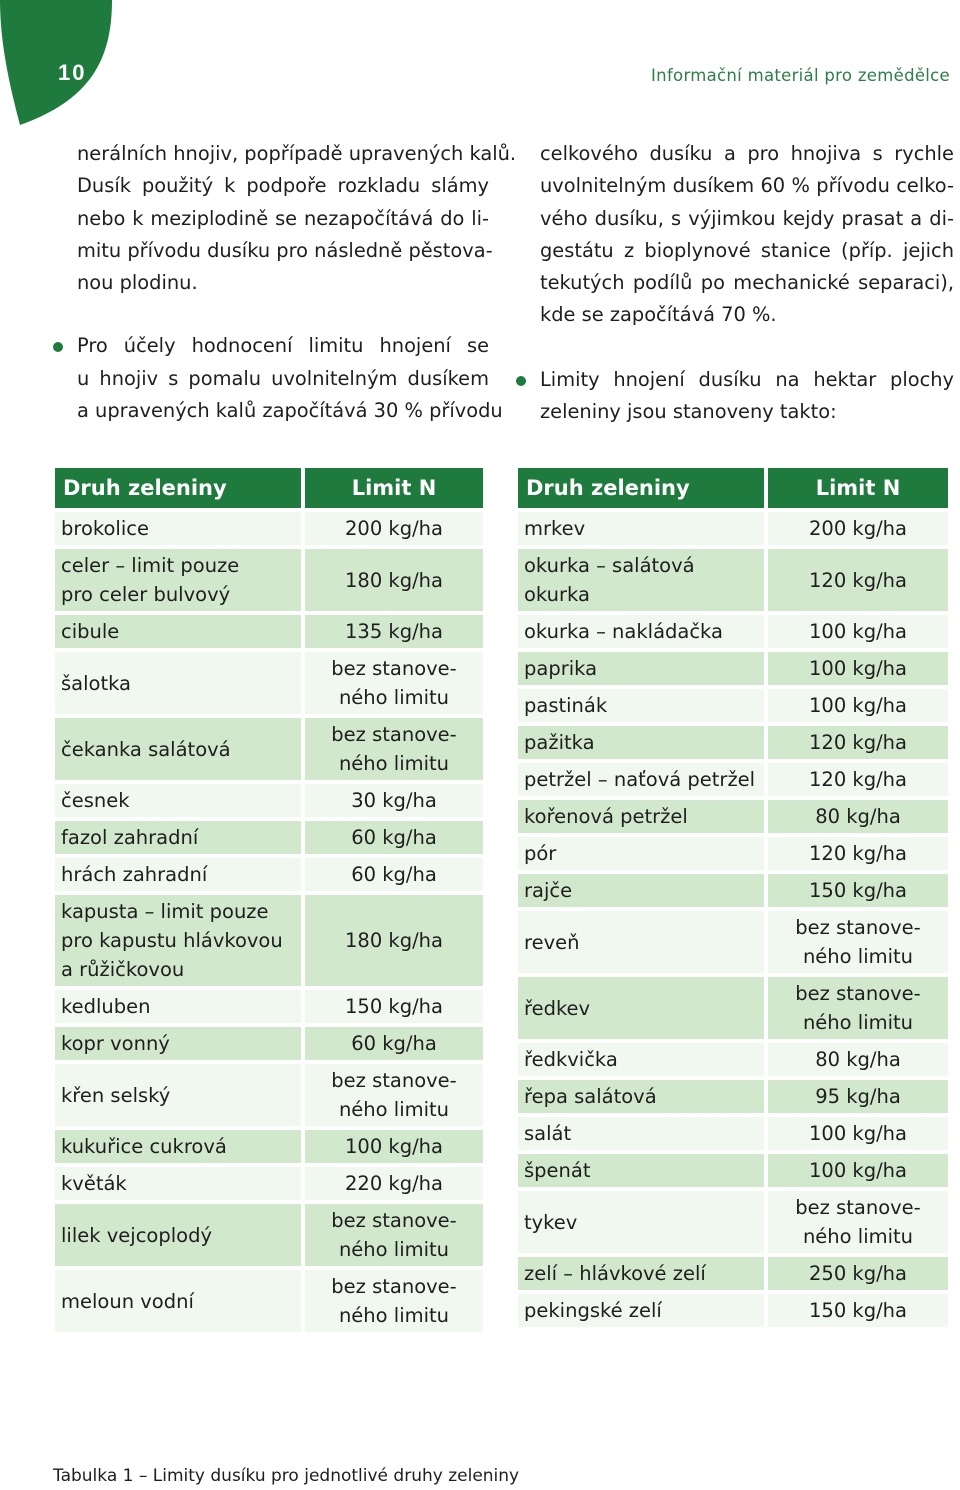 This screenshot has height=1490, width=960. Describe the element at coordinates (557, 1008) in the screenshot. I see `cell-text: ředkev` at that location.